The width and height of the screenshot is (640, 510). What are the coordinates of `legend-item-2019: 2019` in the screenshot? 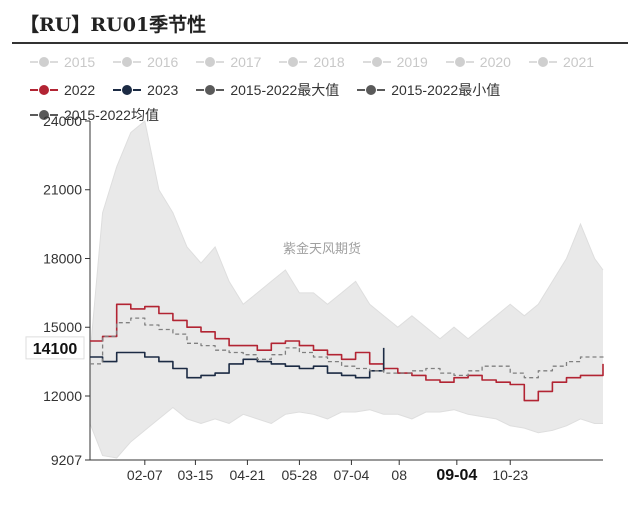 It's located at (395, 62).